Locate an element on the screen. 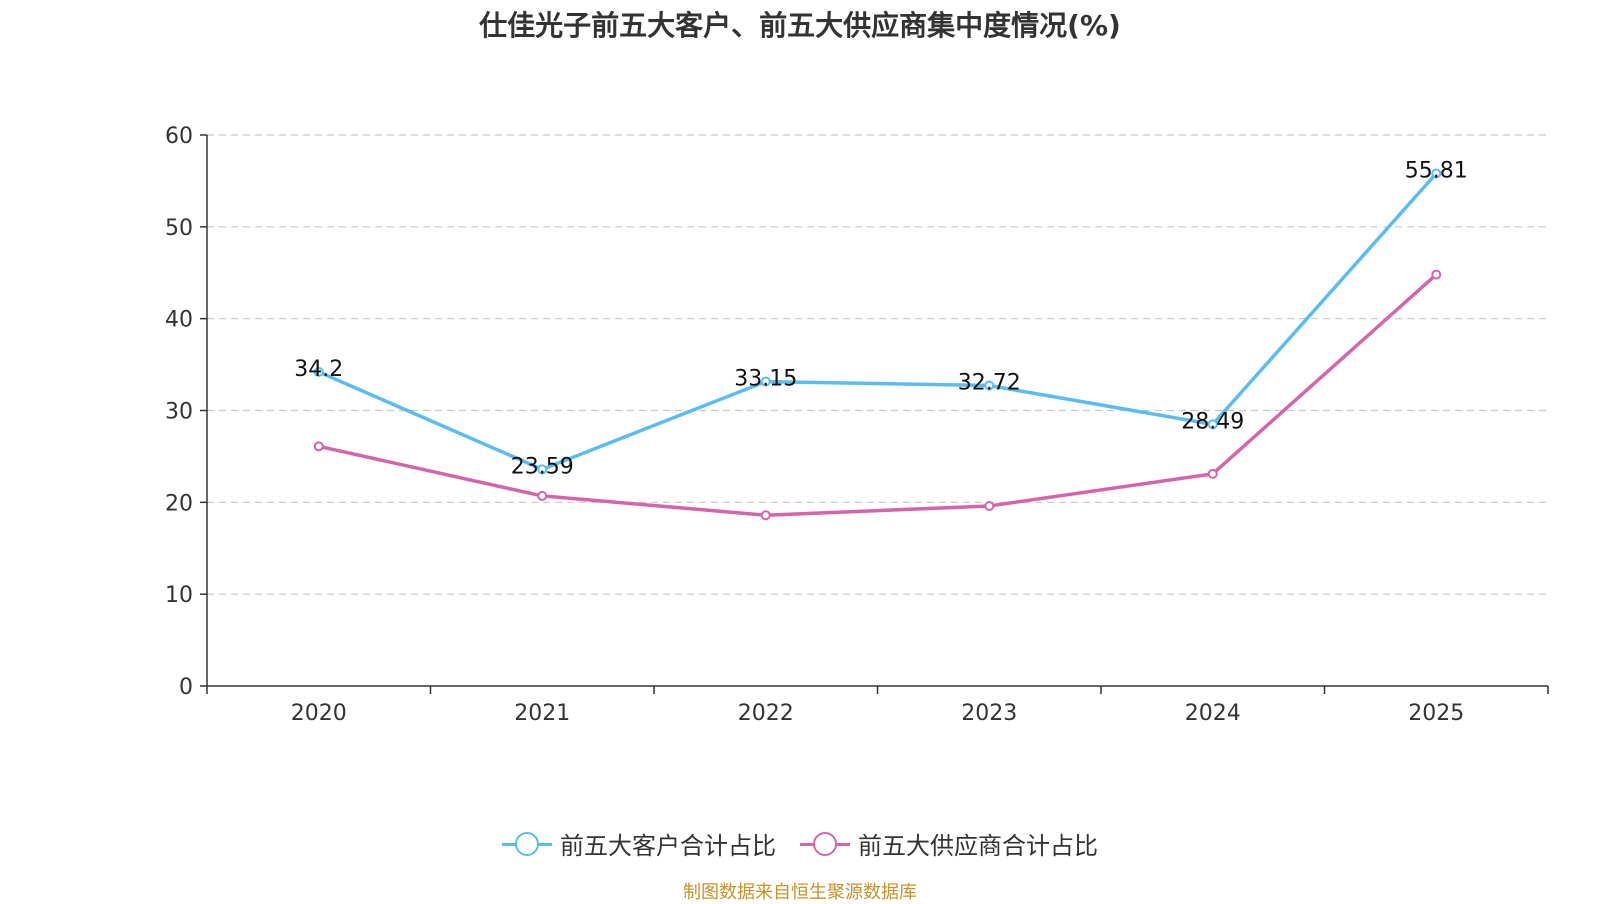  legend: 前五大客户合计占比 前五大供应商合计占比 is located at coordinates (800, 843).